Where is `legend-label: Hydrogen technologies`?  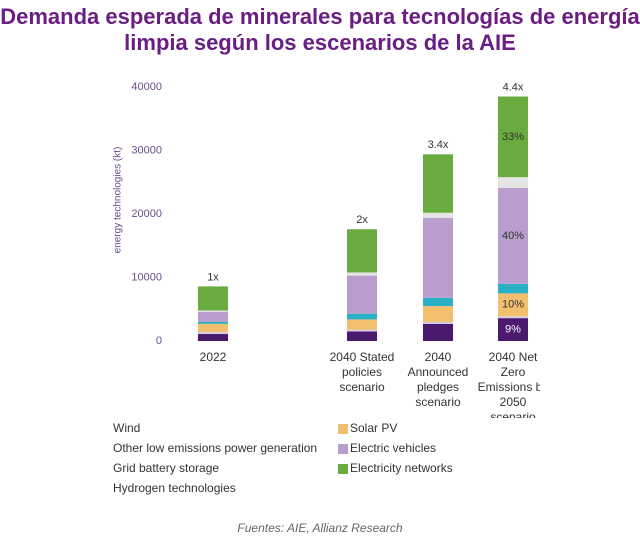
legend-label: Hydrogen technologies is located at coordinates (174, 488).